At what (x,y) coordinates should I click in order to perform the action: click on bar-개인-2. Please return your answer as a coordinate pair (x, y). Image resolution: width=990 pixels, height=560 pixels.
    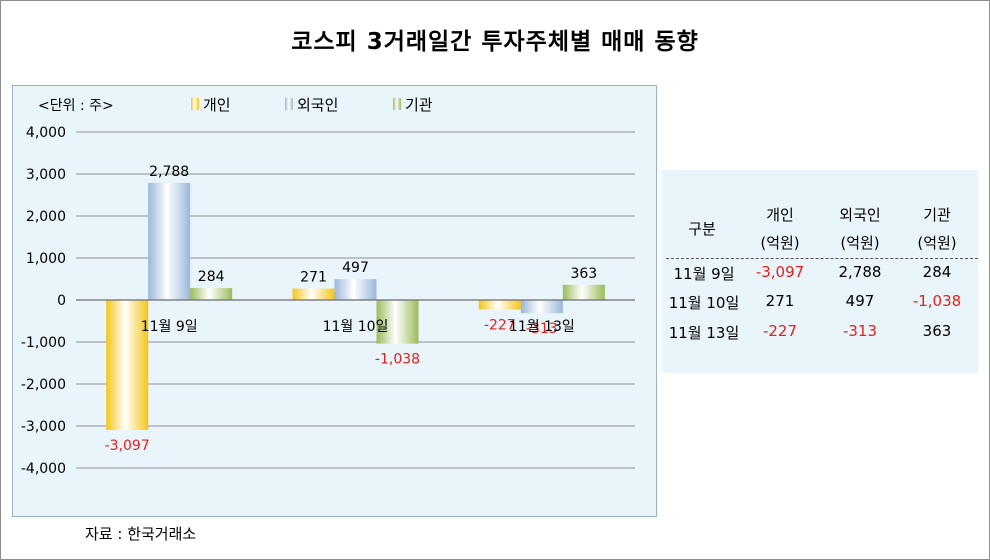
    Looking at the image, I should click on (499, 305).